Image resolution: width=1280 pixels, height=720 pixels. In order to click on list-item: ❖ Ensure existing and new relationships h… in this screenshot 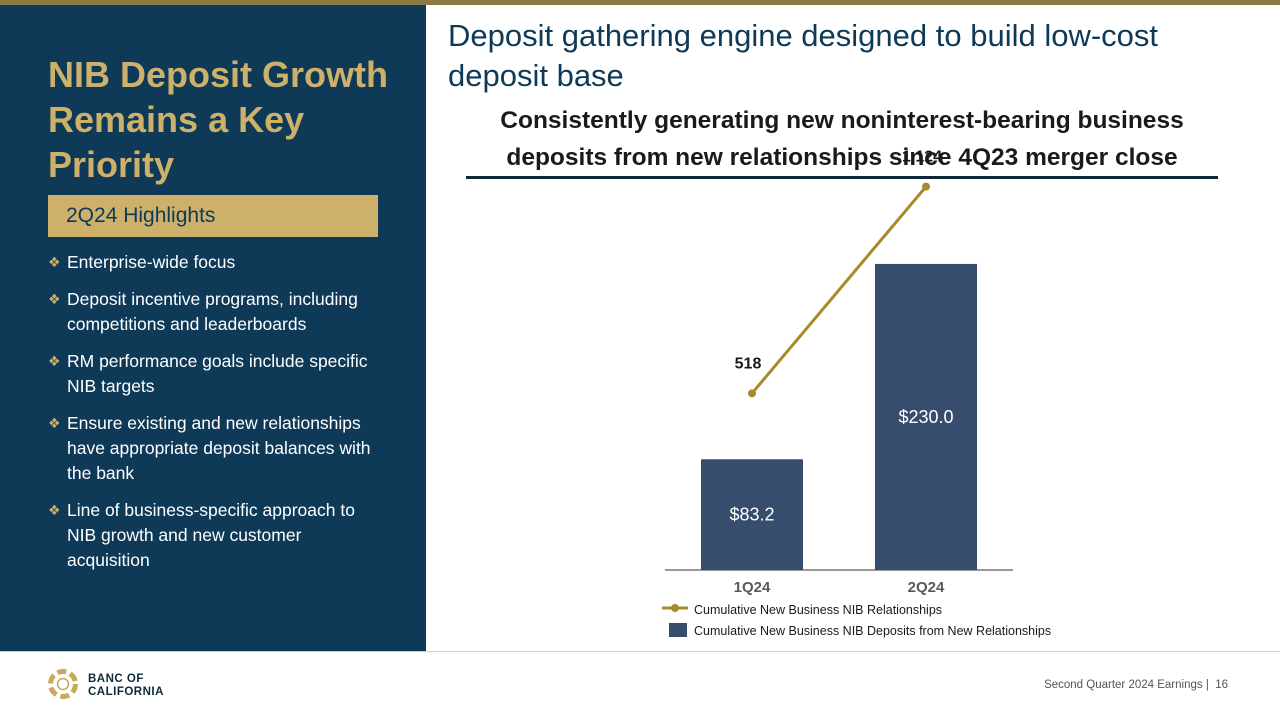, I will do `click(209, 448)`.